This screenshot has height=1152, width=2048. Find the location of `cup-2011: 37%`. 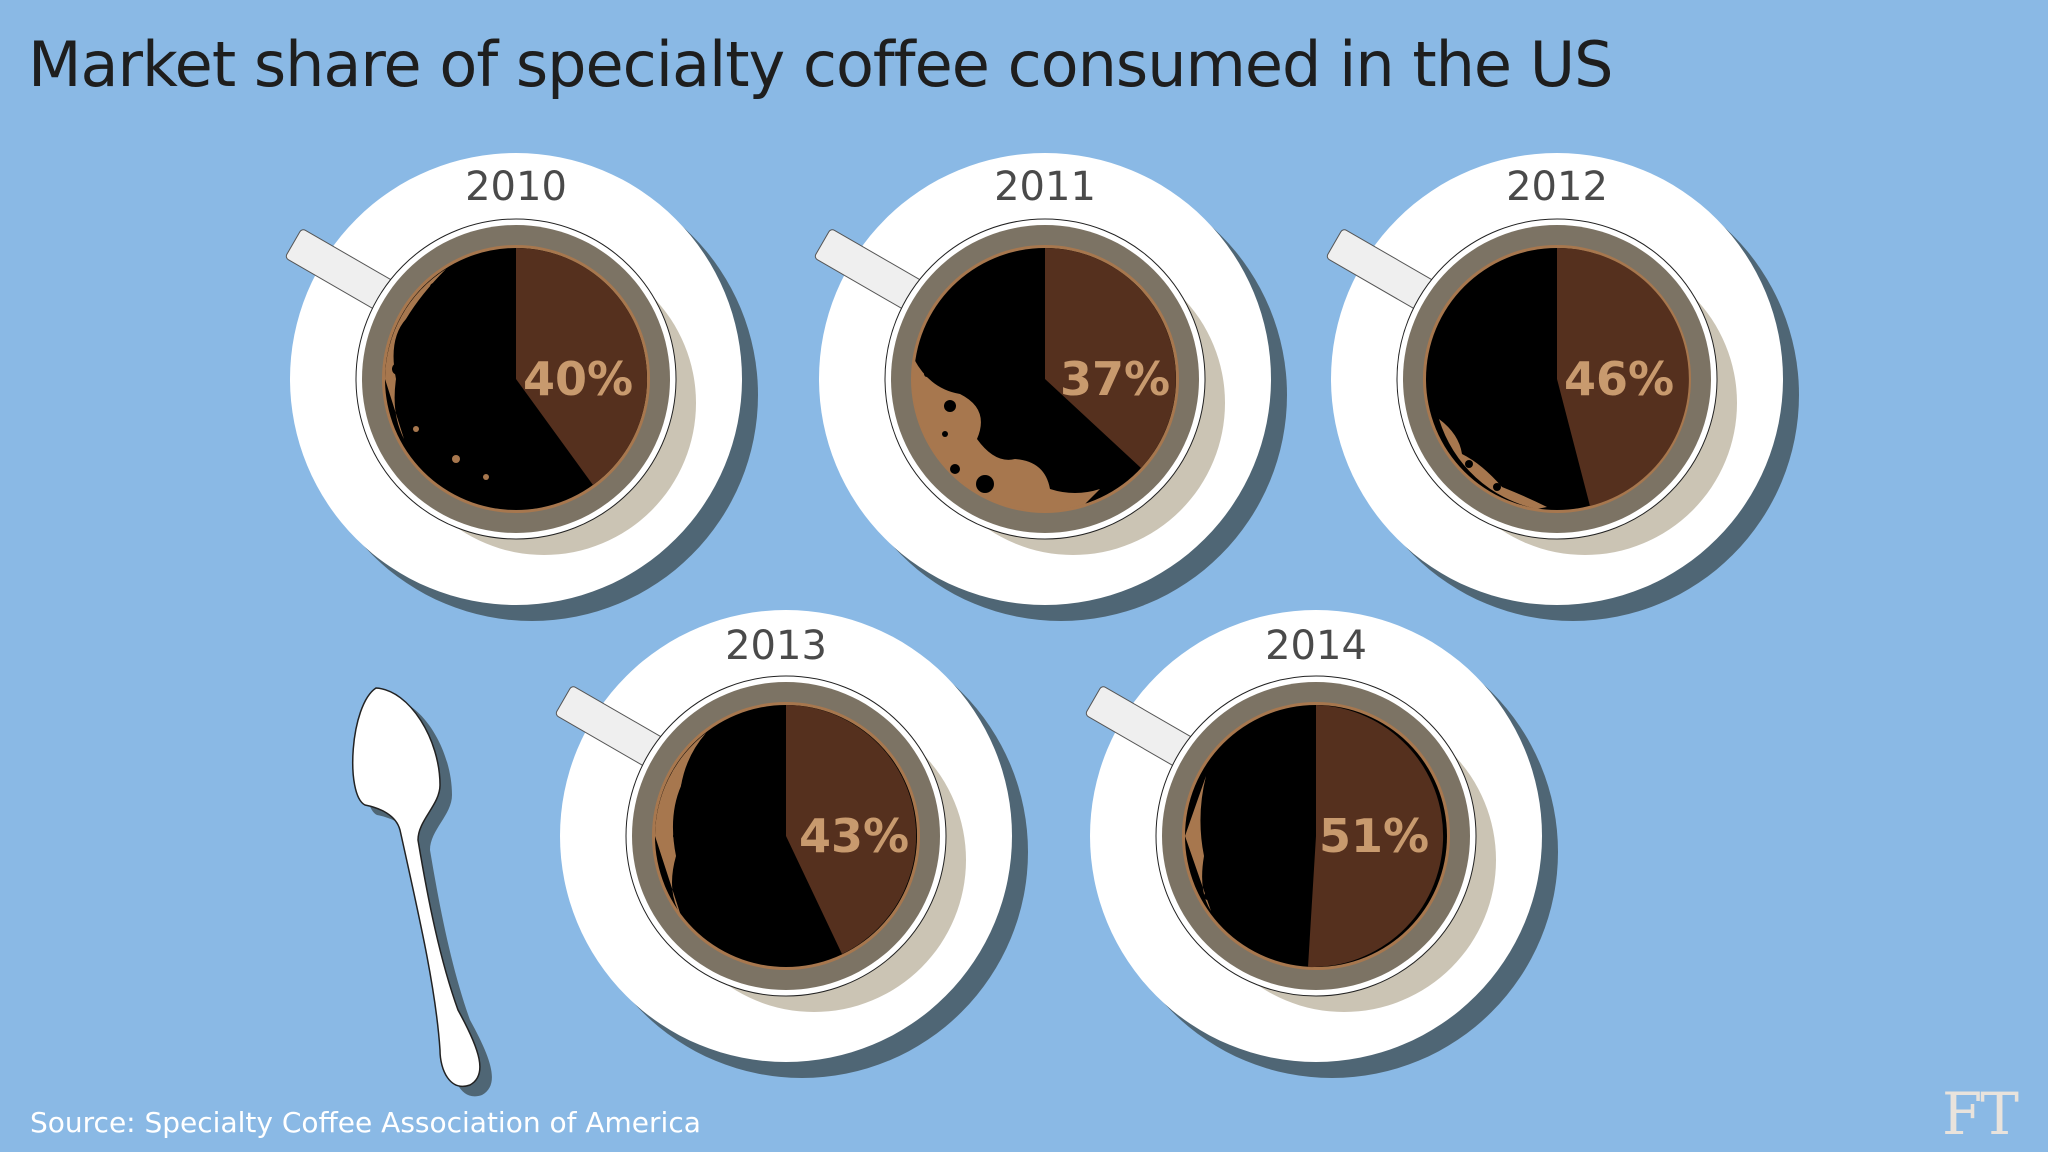

cup-2011: 37% is located at coordinates (1050, 387).